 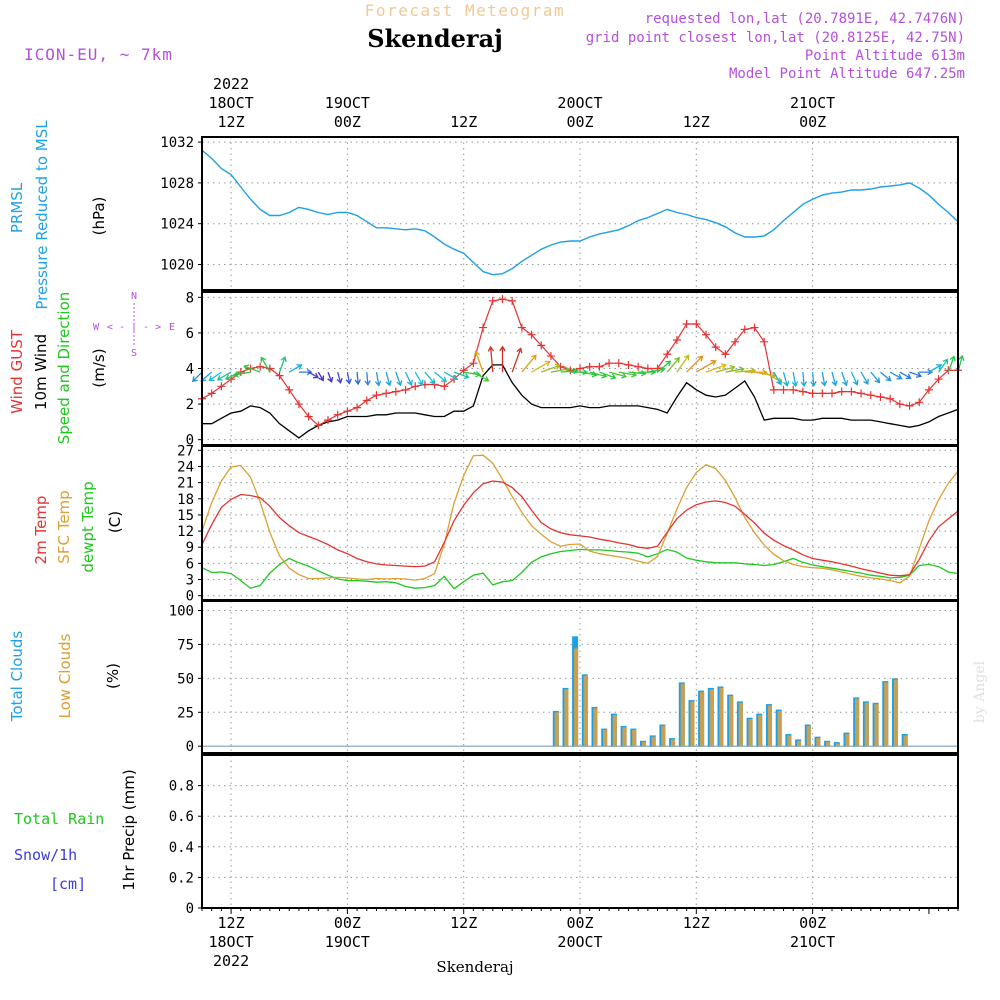 What do you see at coordinates (185, 451) in the screenshot?
I see `y-tick-label: 27` at bounding box center [185, 451].